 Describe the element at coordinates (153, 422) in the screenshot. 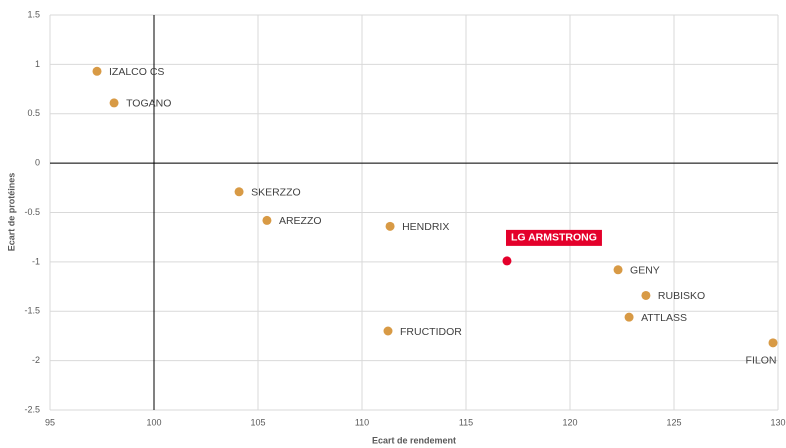

I see `x-tick-label: 100` at that location.